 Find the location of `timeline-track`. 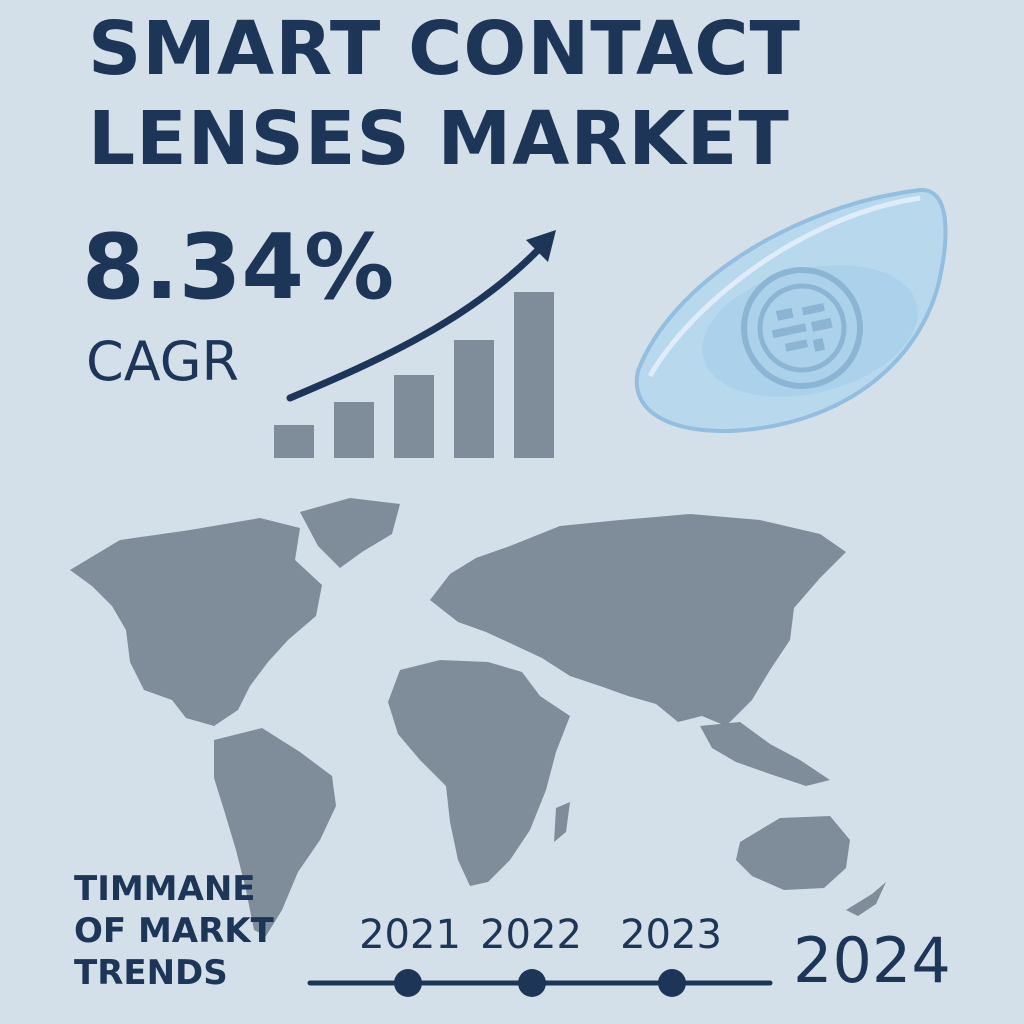

timeline-track is located at coordinates (540, 983).